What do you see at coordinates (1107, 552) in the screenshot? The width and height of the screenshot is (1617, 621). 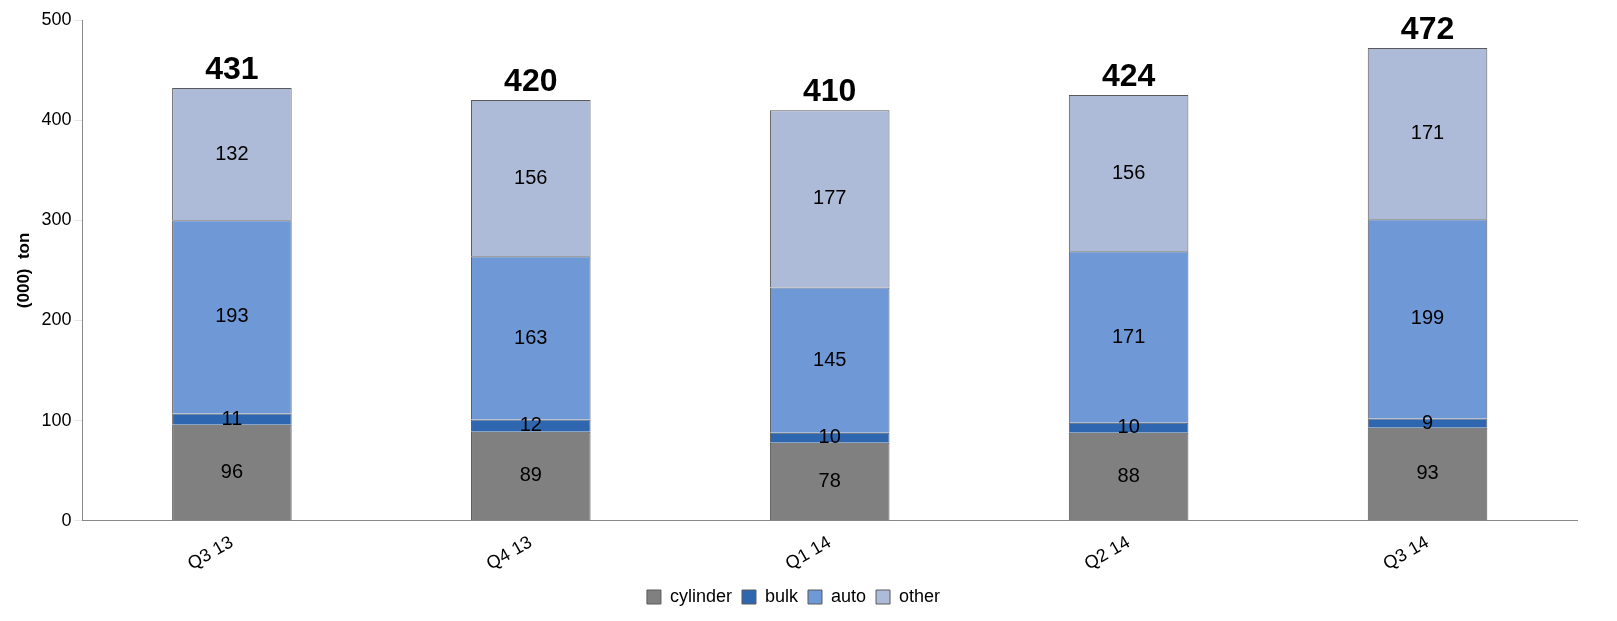 I see `x-tick-label: Q2 14` at bounding box center [1107, 552].